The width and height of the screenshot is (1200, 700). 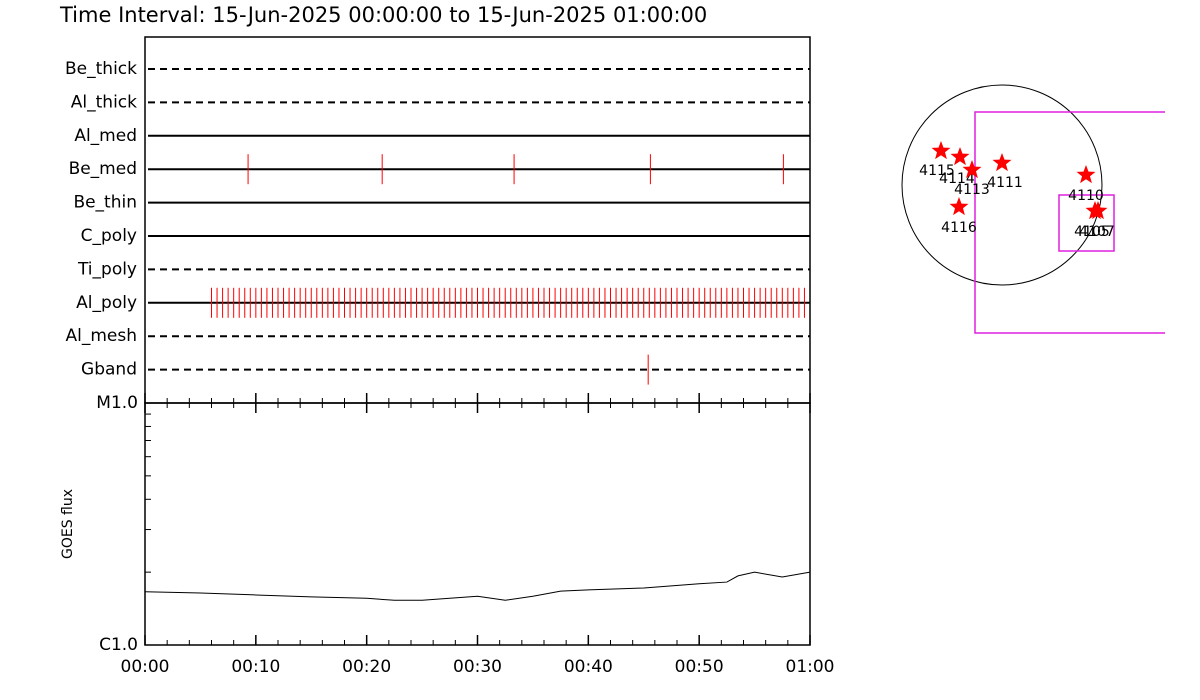 I want to click on x-tick-label: 00:40, so click(x=588, y=667).